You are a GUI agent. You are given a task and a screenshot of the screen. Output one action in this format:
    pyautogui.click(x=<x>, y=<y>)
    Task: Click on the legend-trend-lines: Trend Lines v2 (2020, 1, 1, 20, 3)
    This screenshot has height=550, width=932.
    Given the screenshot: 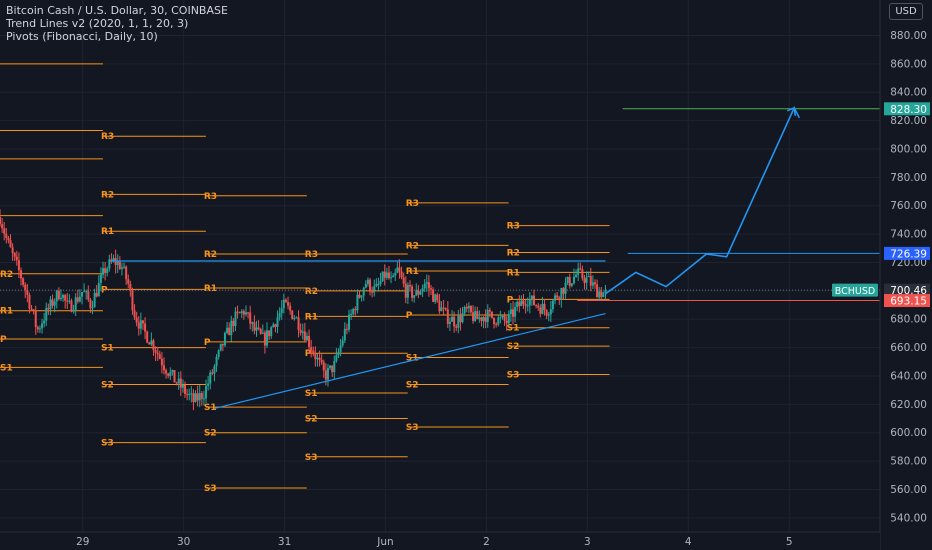 What is the action you would take?
    pyautogui.click(x=97, y=23)
    